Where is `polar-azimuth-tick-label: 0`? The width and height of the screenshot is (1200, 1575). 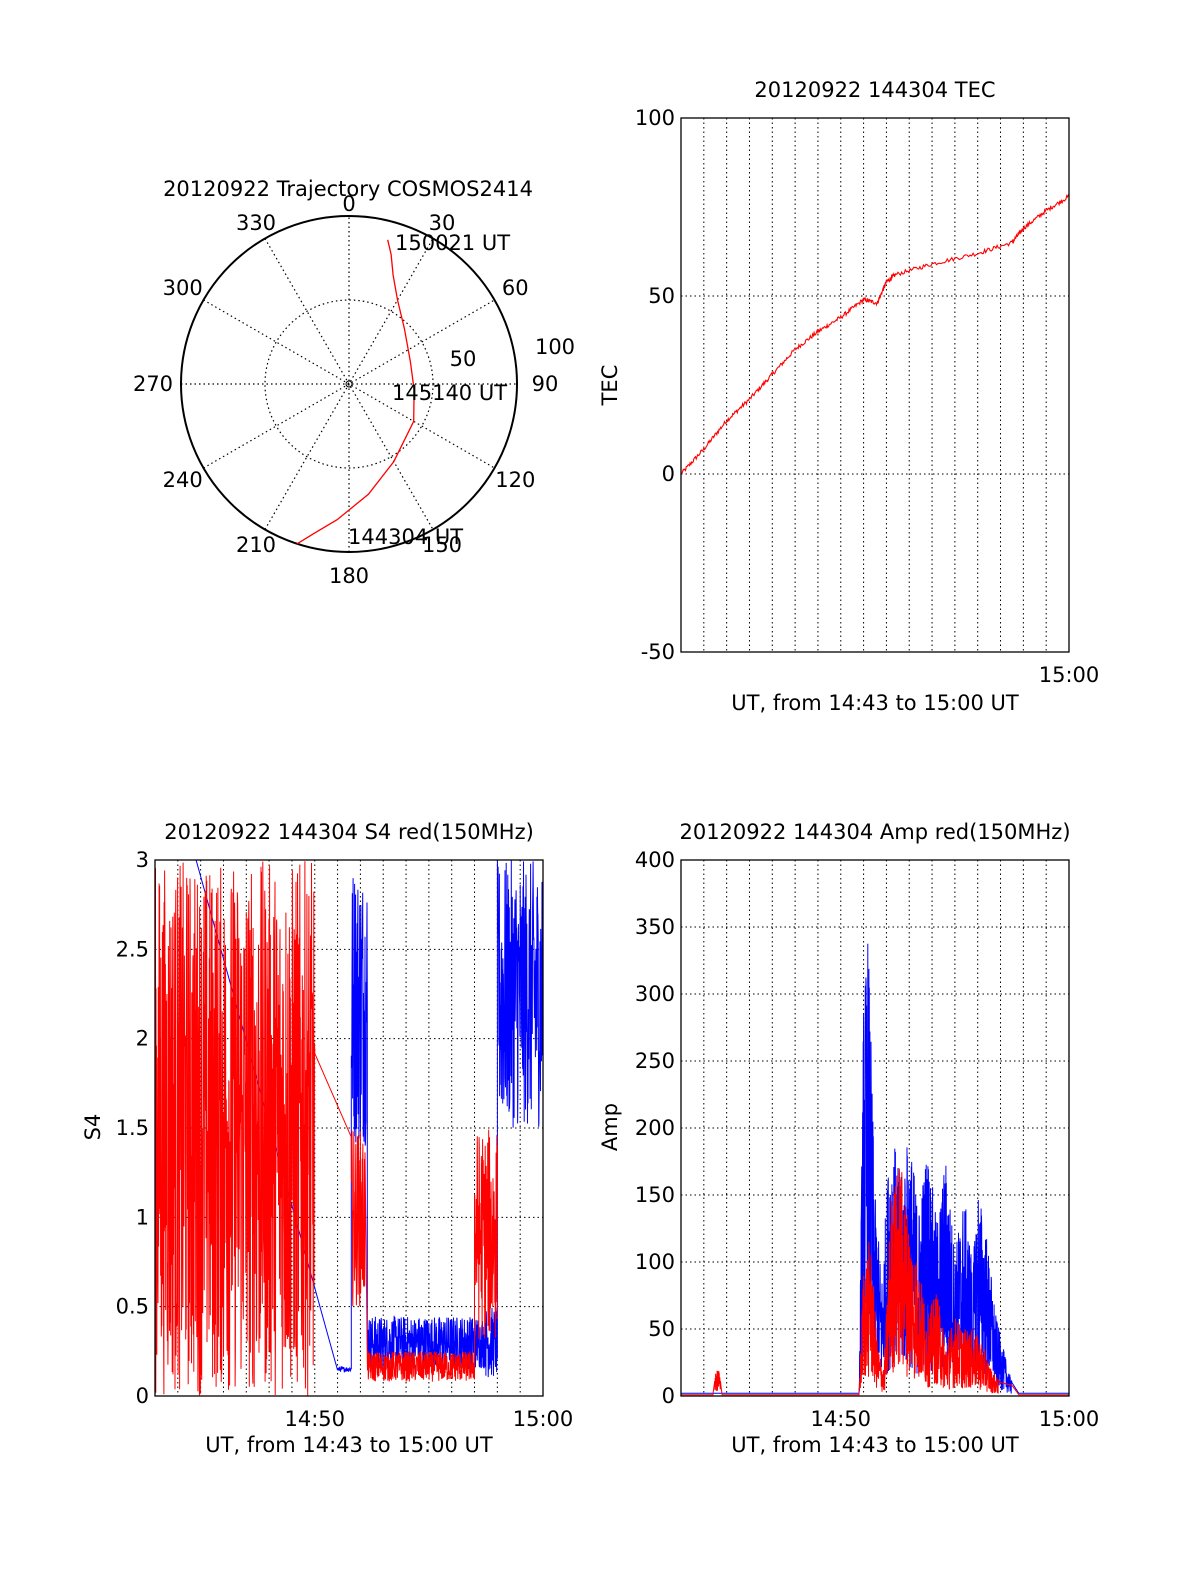 polar-azimuth-tick-label: 0 is located at coordinates (348, 204).